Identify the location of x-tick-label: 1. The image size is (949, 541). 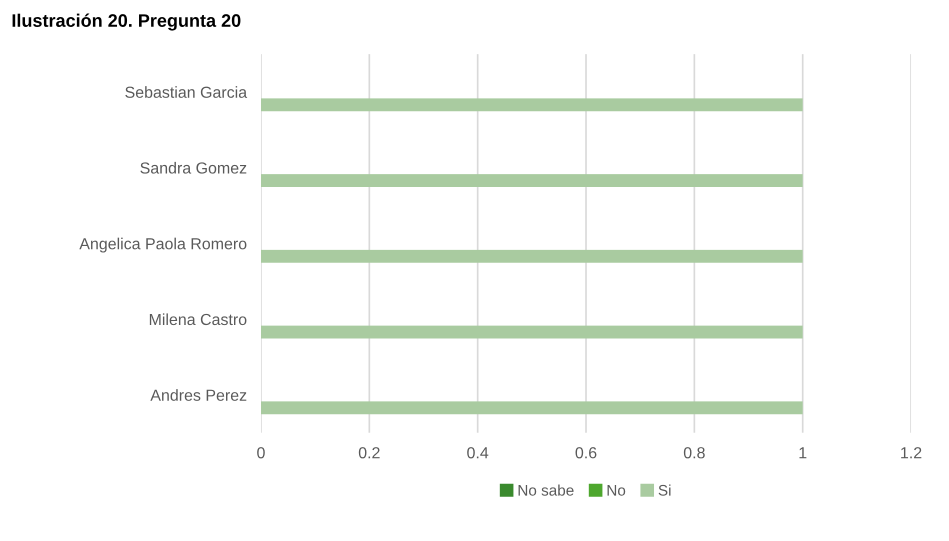
(802, 452).